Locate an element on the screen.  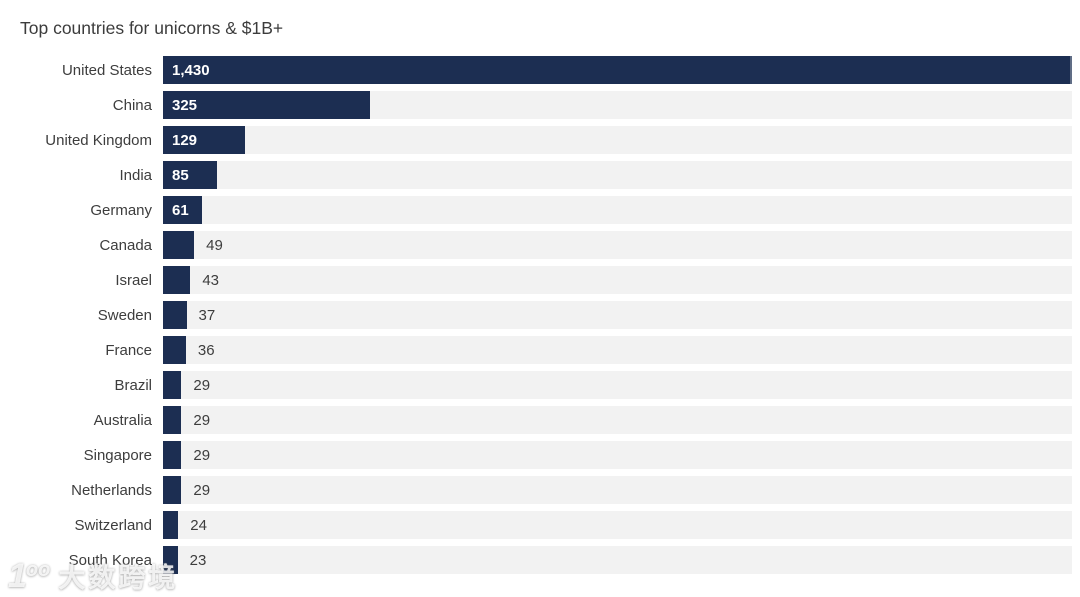
value-label-outside: 43 is located at coordinates (211, 280).